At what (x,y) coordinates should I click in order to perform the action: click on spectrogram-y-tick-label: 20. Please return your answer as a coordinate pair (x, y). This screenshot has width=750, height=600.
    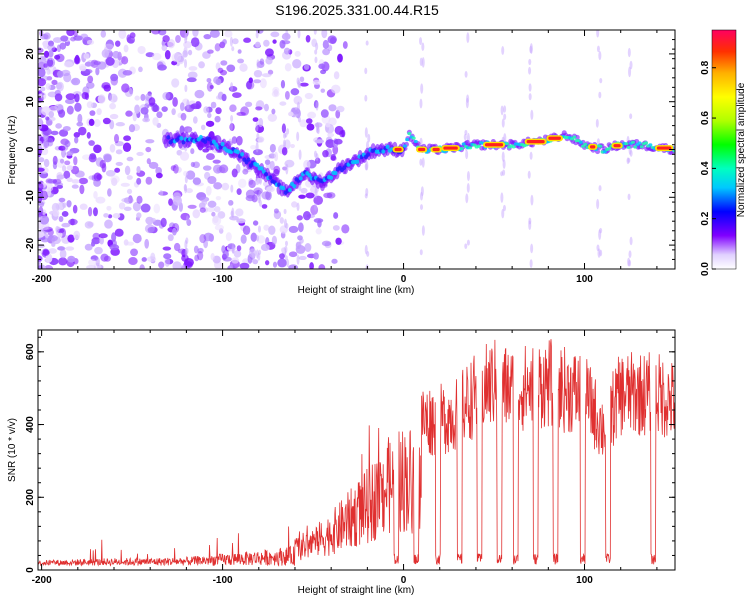
    Looking at the image, I should click on (30, 54).